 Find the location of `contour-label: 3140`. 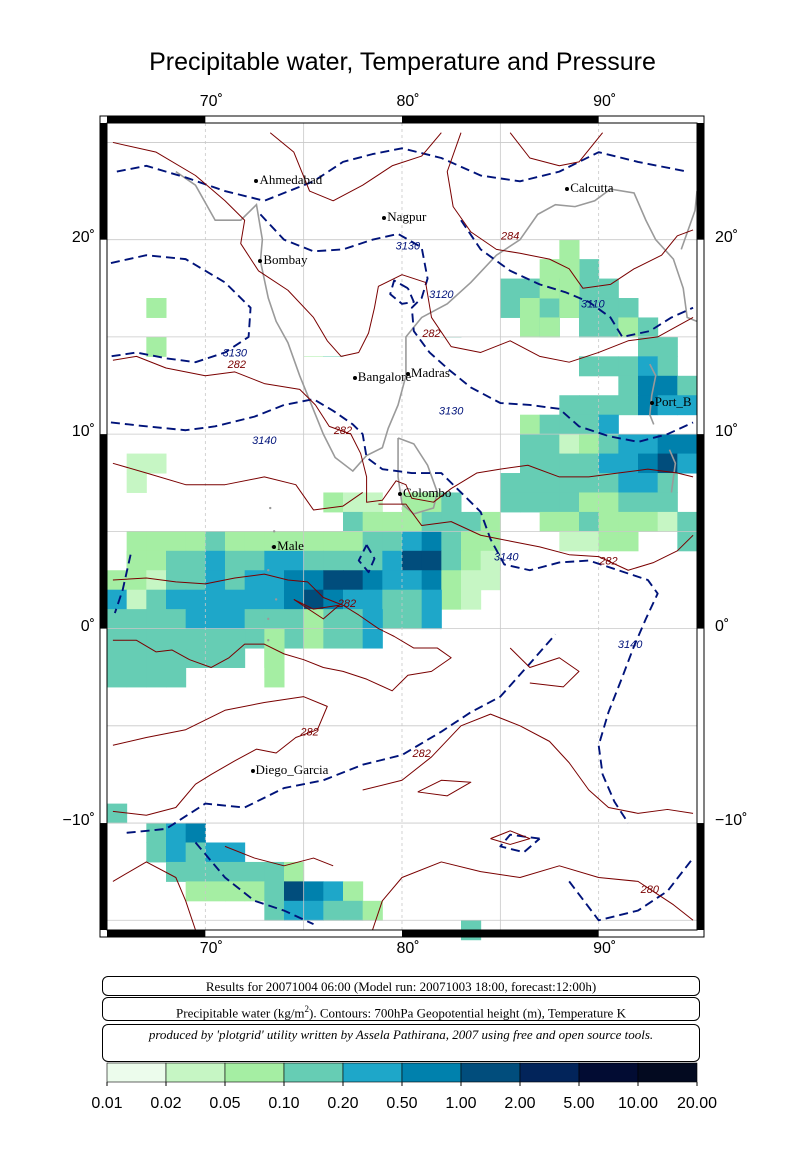

contour-label: 3140 is located at coordinates (506, 558).